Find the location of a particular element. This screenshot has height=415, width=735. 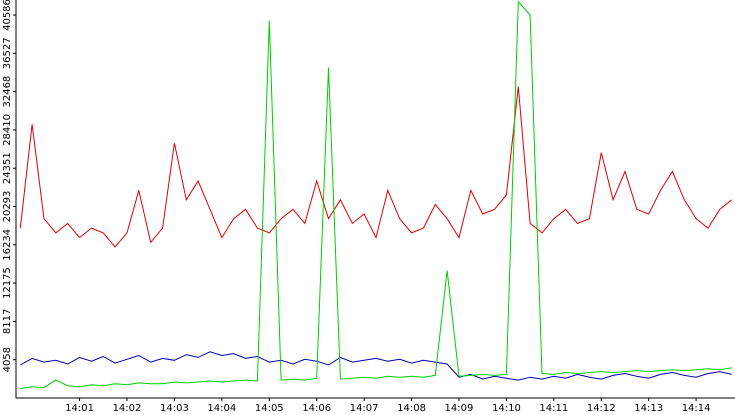

y-tick-label: 40586 is located at coordinates (7, 15).